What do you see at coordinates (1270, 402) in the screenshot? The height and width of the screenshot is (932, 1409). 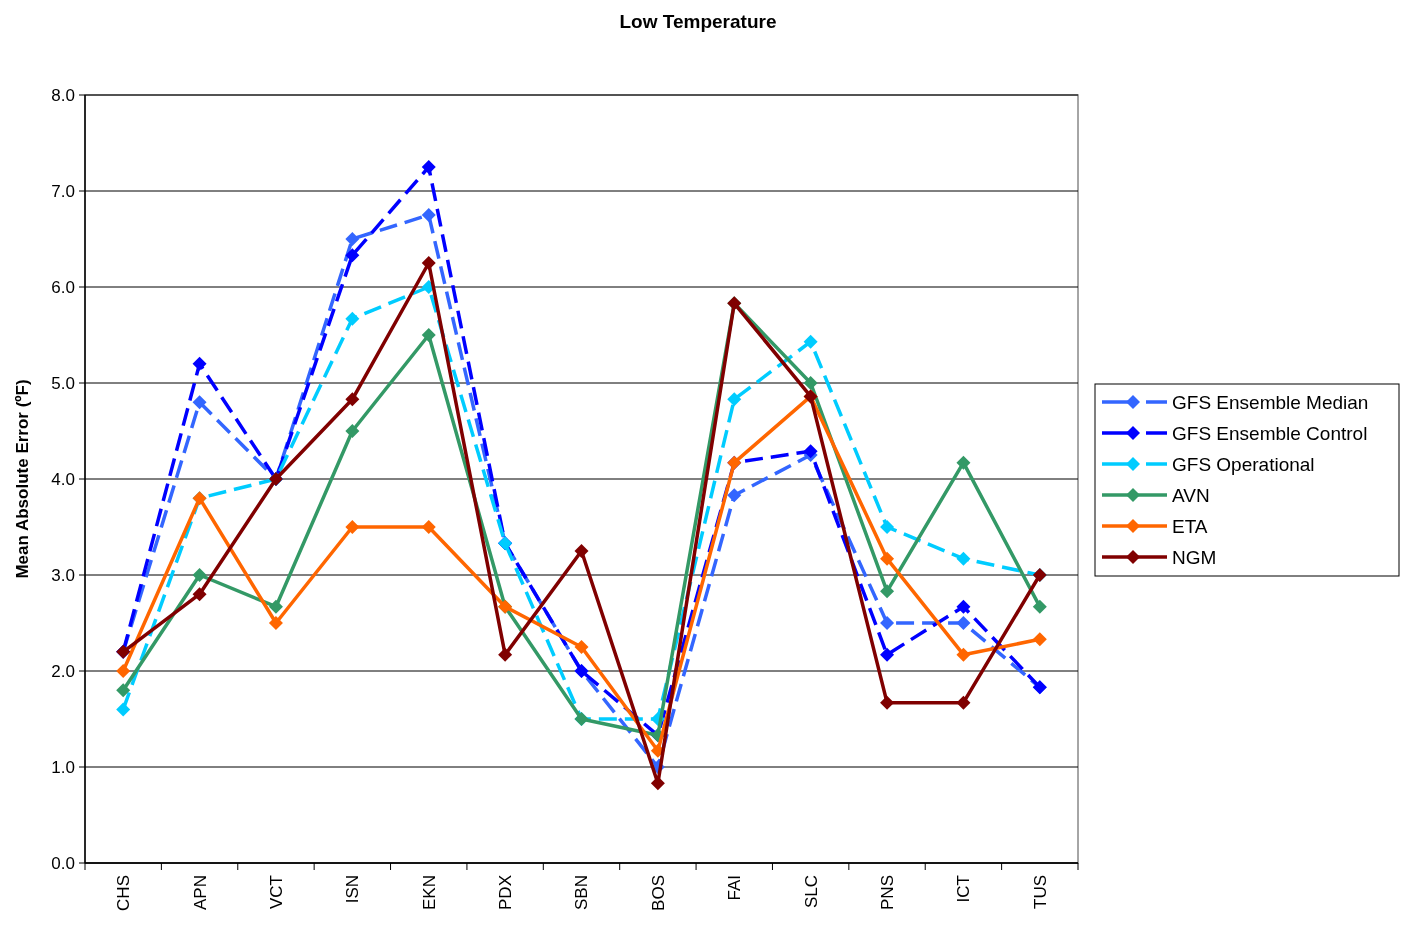 I see `legend-label: GFS Ensemble Median` at bounding box center [1270, 402].